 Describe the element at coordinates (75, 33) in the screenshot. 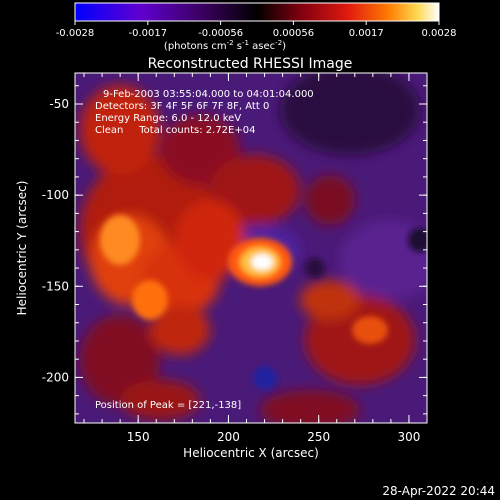

I see `colorbar-tick-label: -0.0028` at that location.